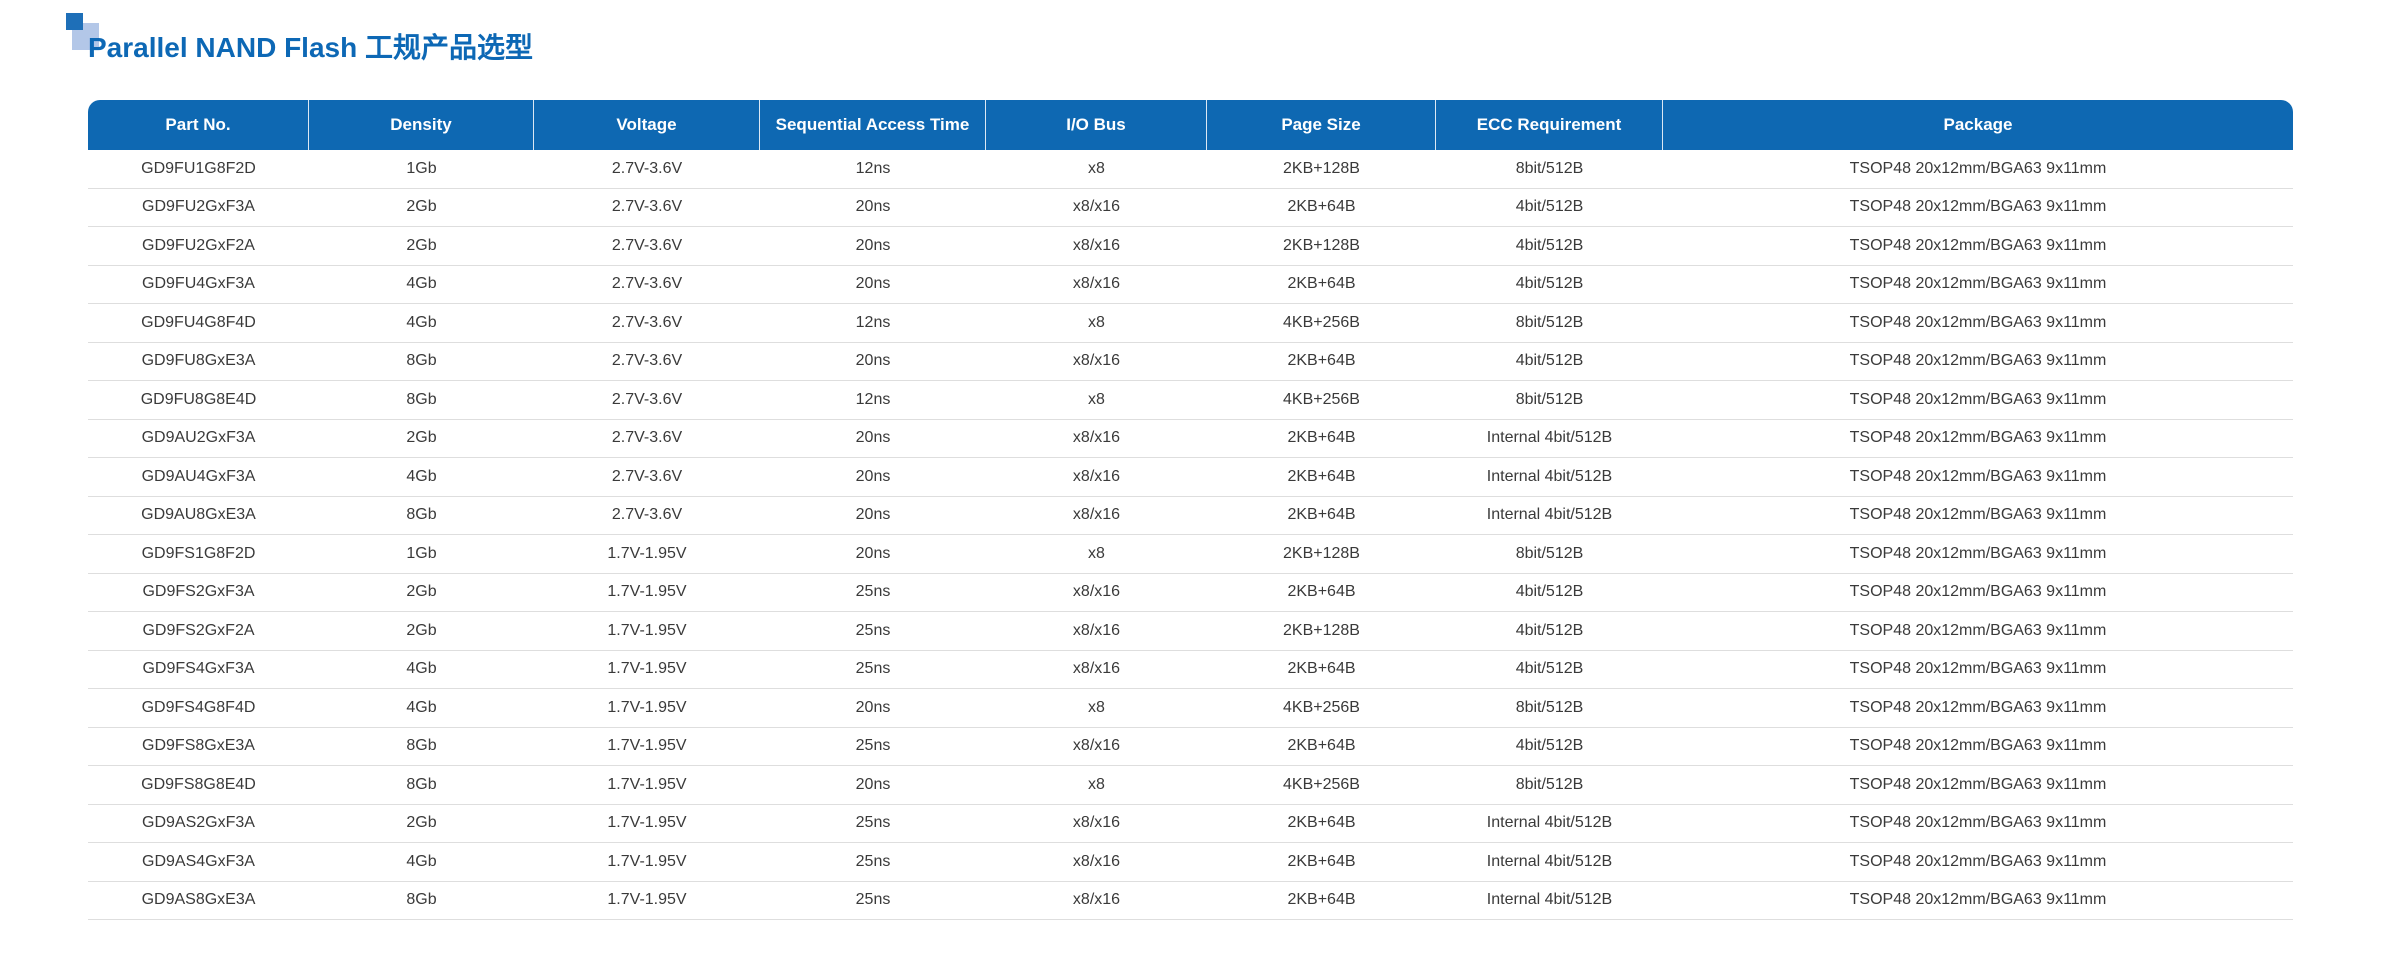  Describe the element at coordinates (74, 21) in the screenshot. I see `title-accent-square-dark-icon` at that location.